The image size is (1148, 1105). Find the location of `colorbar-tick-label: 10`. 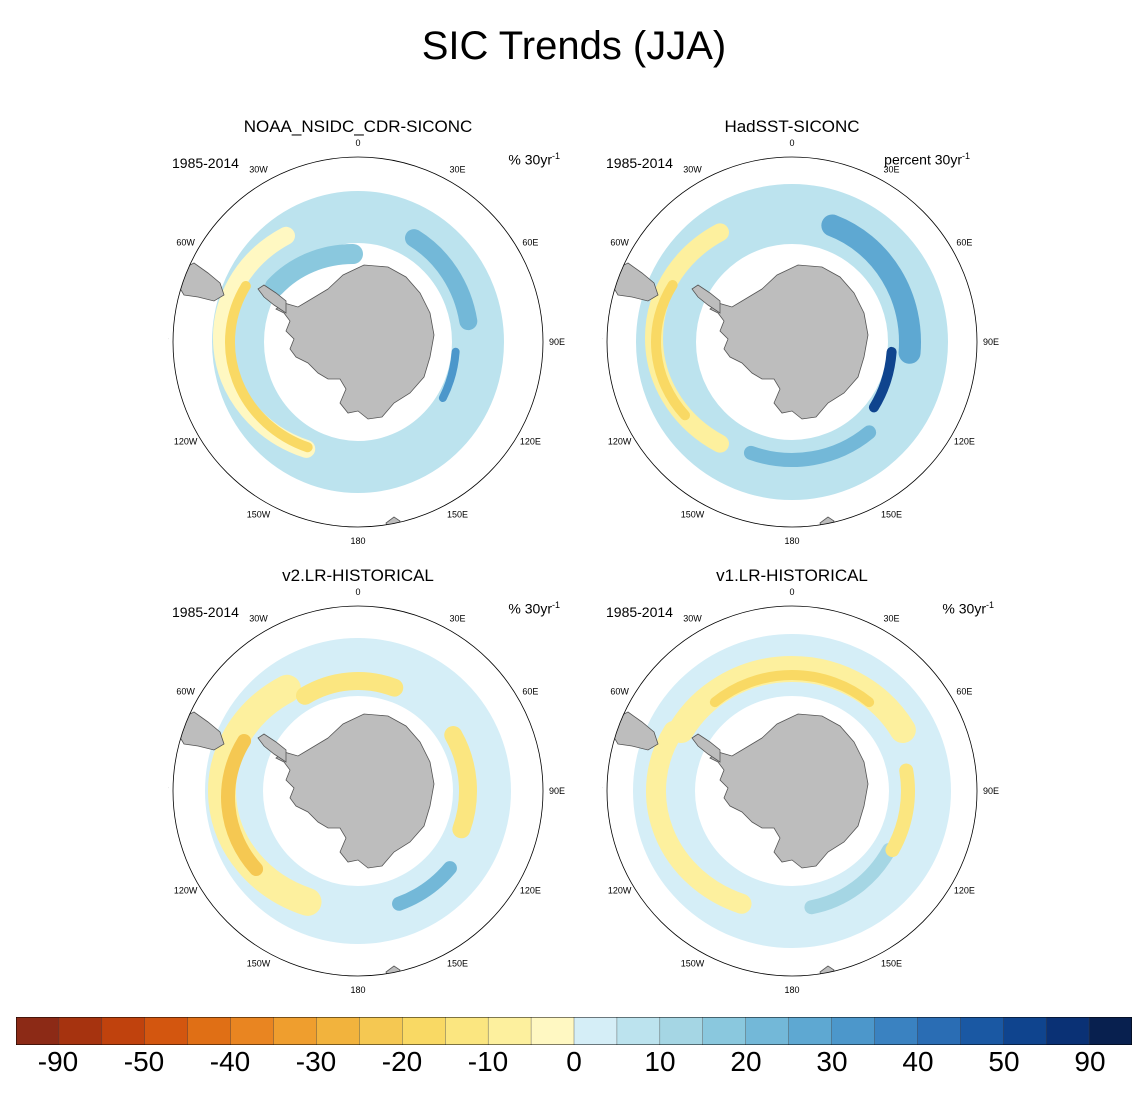

colorbar-tick-label: 10 is located at coordinates (660, 1061).